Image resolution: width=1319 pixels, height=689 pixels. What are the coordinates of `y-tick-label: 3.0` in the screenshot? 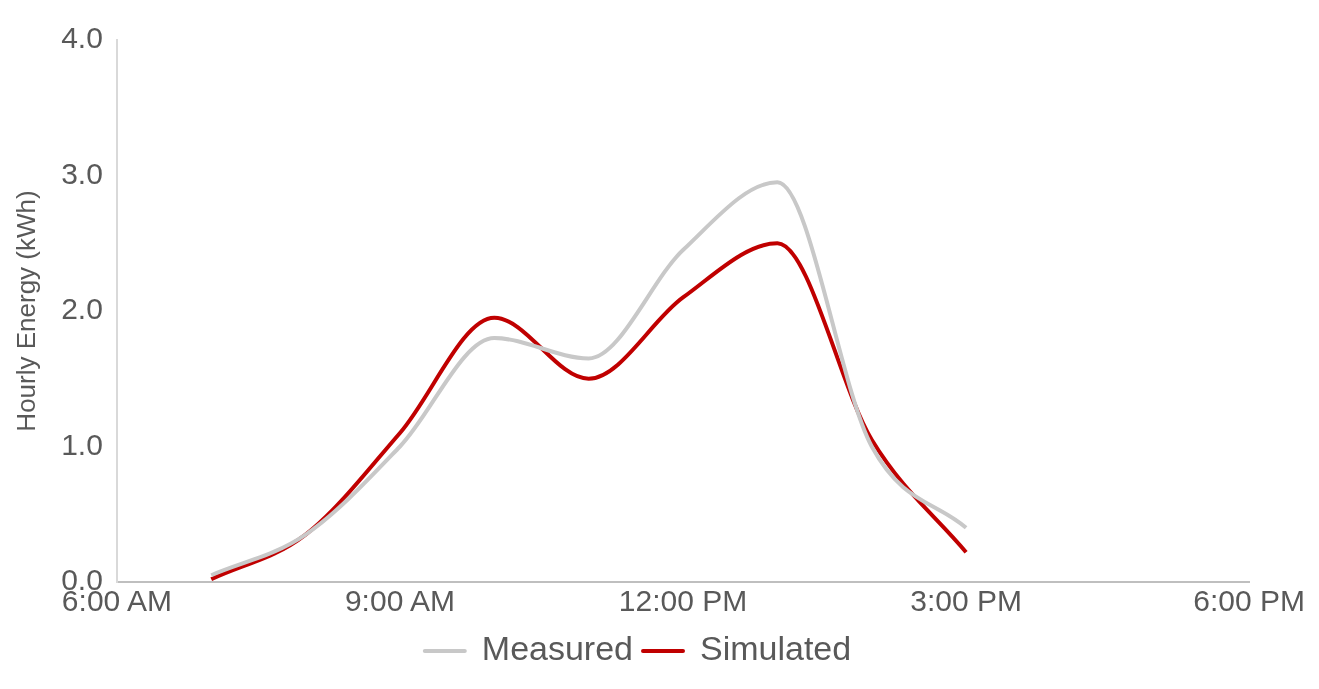 It's located at (82, 173).